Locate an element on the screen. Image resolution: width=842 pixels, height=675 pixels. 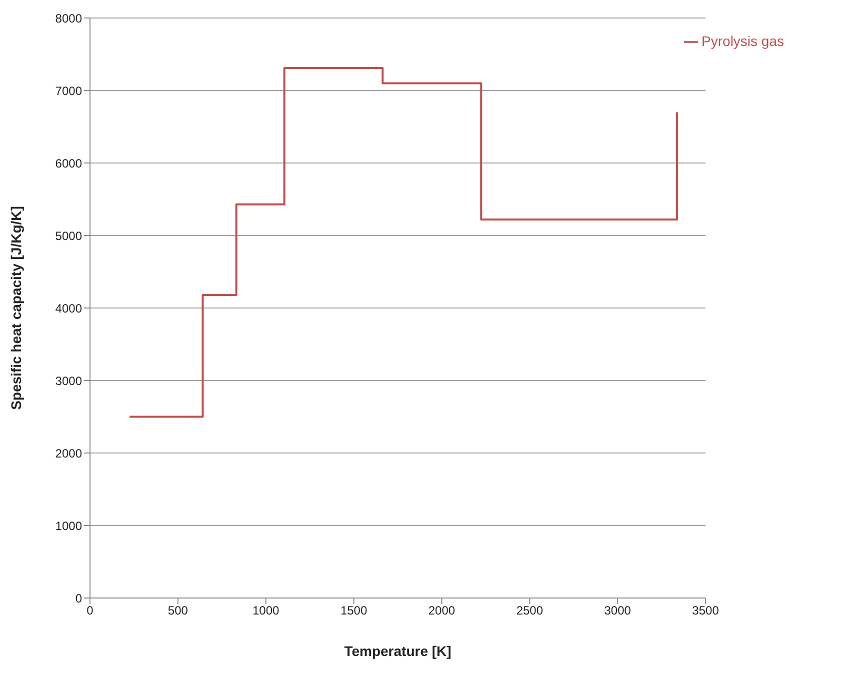
y-tick-label: 4000 is located at coordinates (68, 308).